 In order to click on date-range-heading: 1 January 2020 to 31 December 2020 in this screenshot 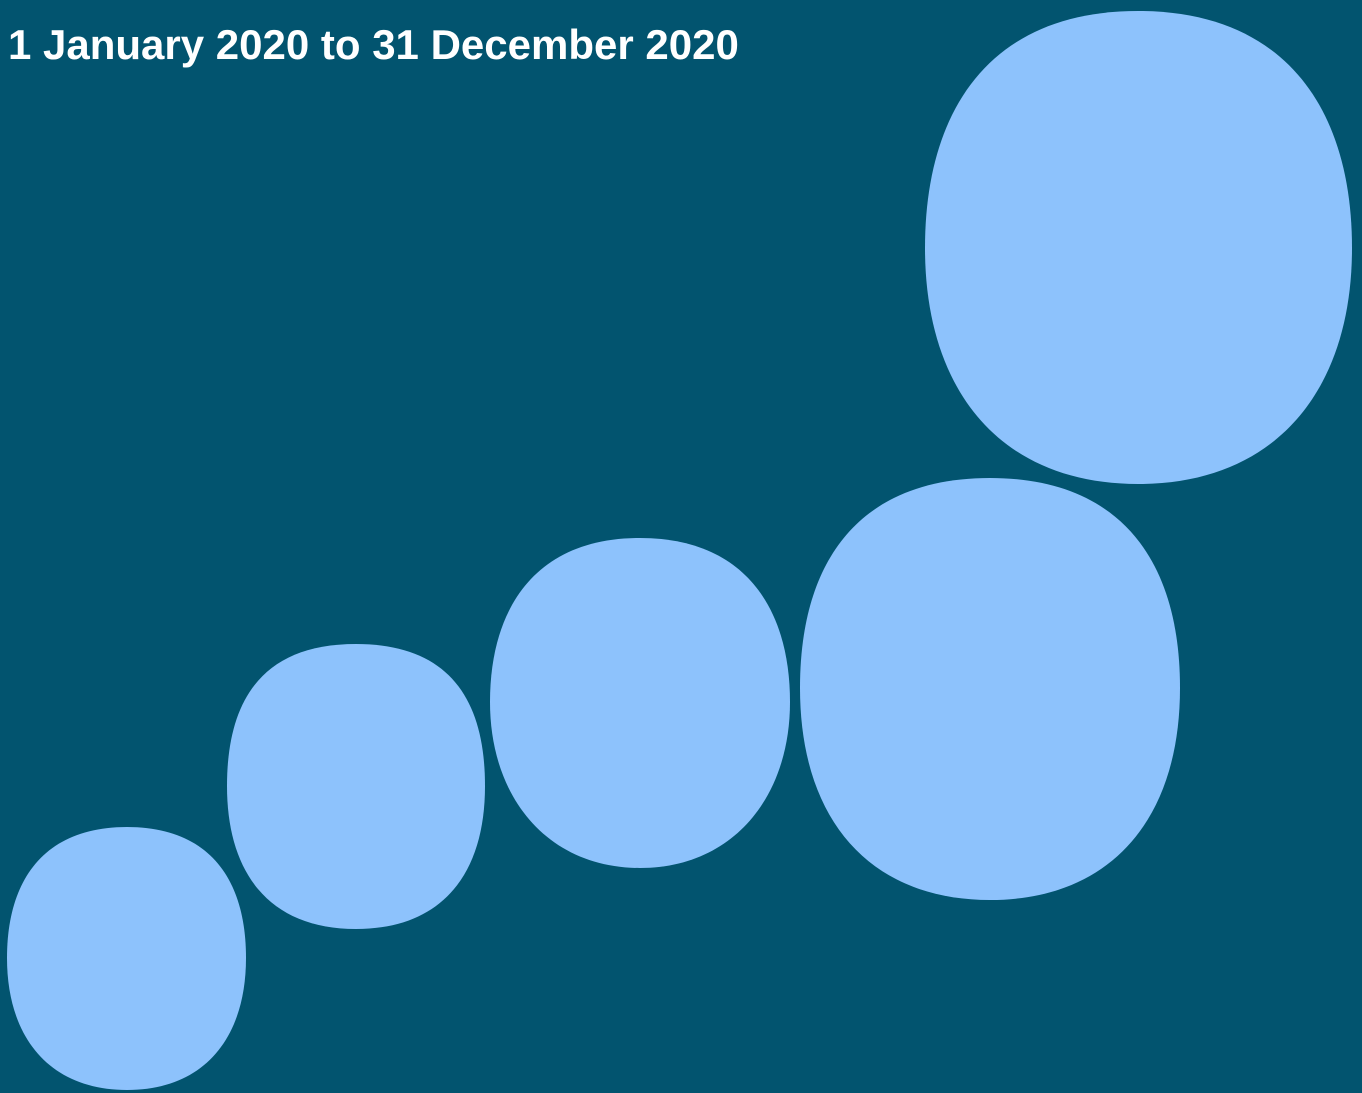, I will do `click(373, 44)`.